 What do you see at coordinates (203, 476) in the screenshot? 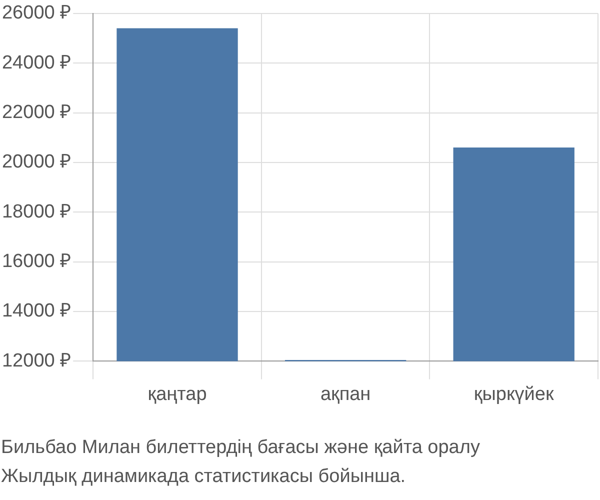
I see `text: Жылдық динамикада статистикасы бойынша.` at bounding box center [203, 476].